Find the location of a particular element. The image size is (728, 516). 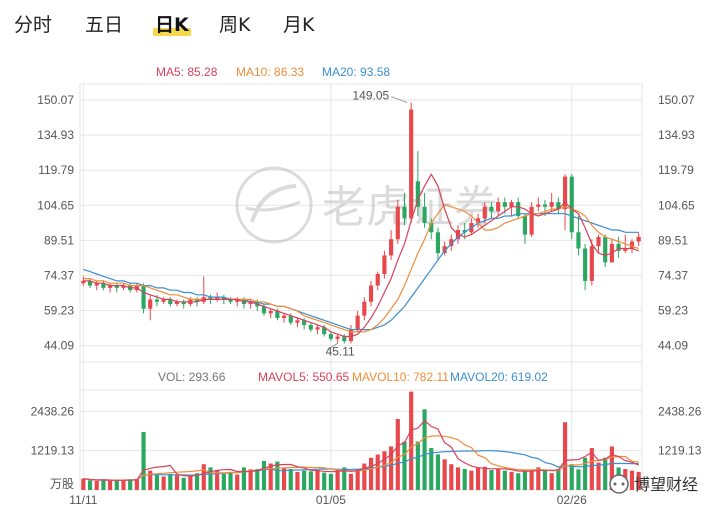

tab-monthly-k: 月K is located at coordinates (299, 25).